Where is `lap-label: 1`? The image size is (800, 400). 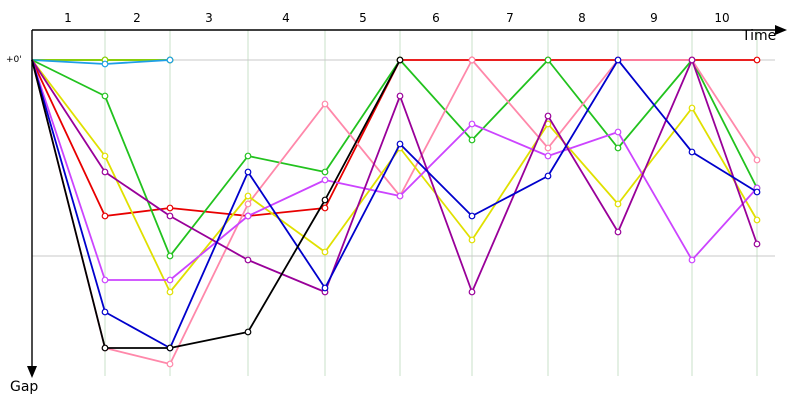 lap-label: 1 is located at coordinates (68, 18).